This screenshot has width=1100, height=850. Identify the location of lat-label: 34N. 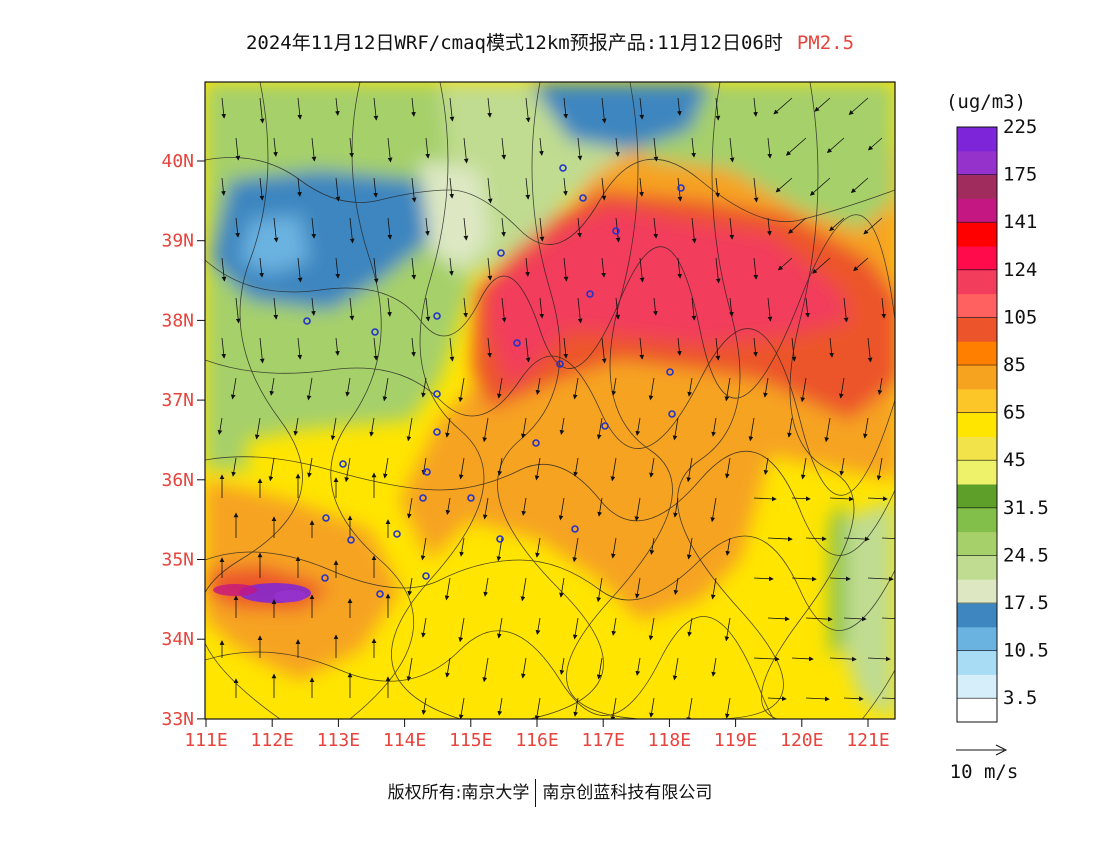
(177, 639).